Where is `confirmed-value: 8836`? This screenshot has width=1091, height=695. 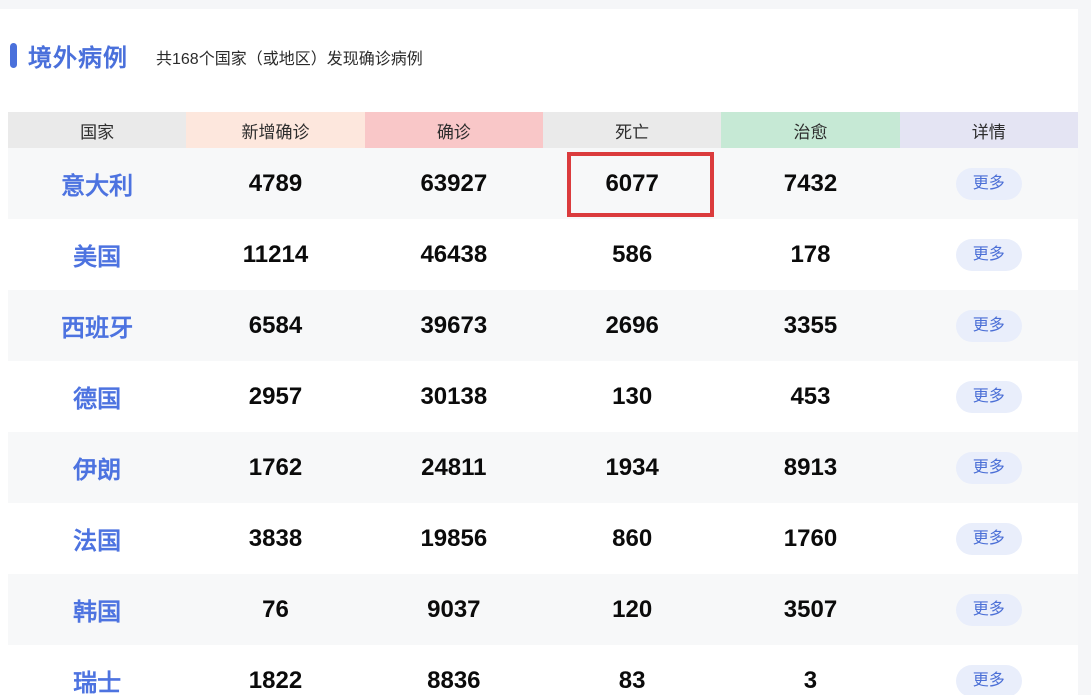
confirmed-value: 8836 is located at coordinates (454, 680).